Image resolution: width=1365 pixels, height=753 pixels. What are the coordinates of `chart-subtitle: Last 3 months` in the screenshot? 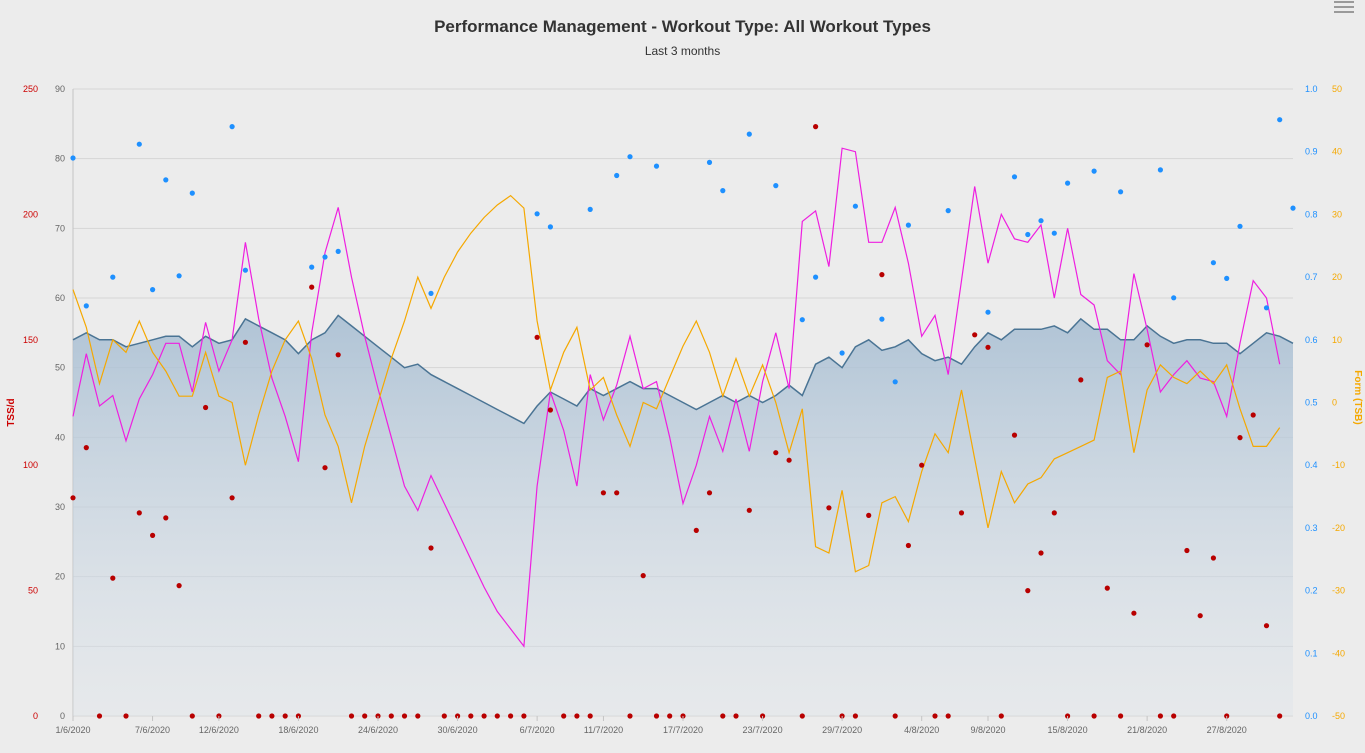 It's located at (682, 51).